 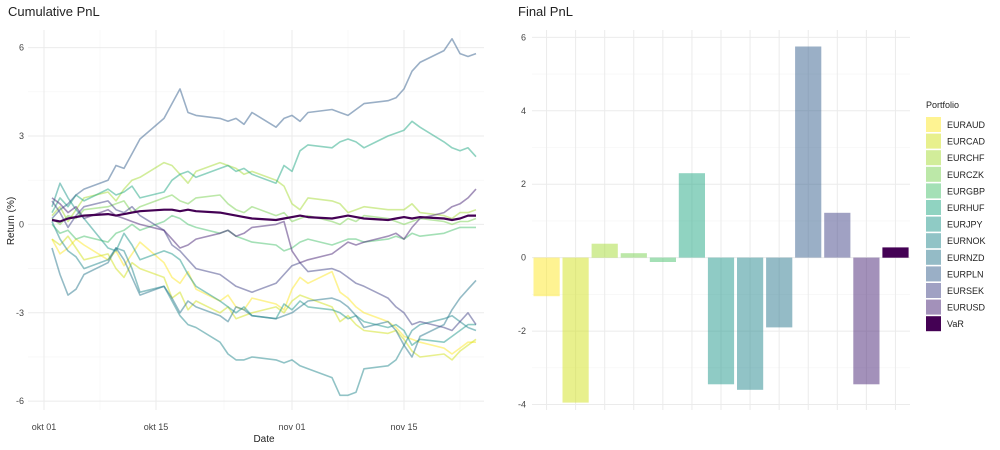 I want to click on cumulative-pnl-title: Cumulative PnL, so click(x=54, y=11).